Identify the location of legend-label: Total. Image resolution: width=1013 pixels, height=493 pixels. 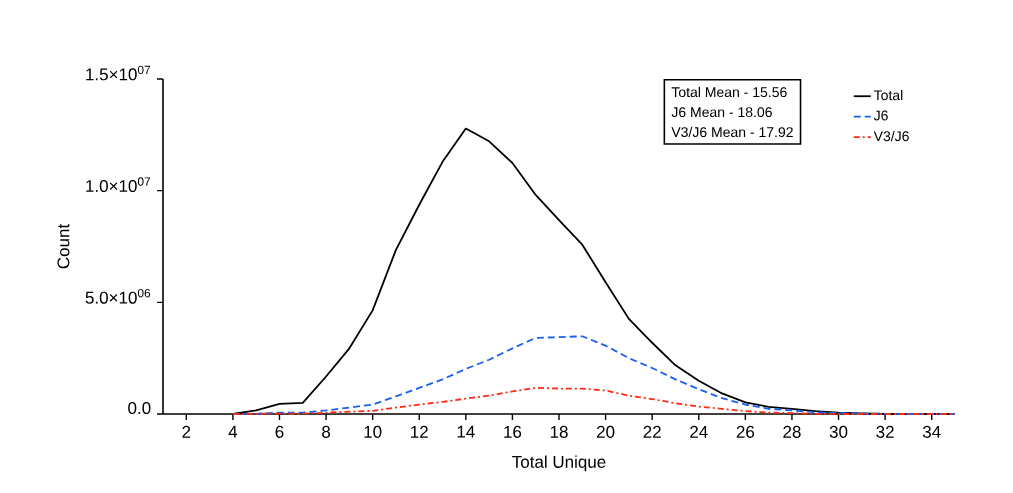
(888, 95).